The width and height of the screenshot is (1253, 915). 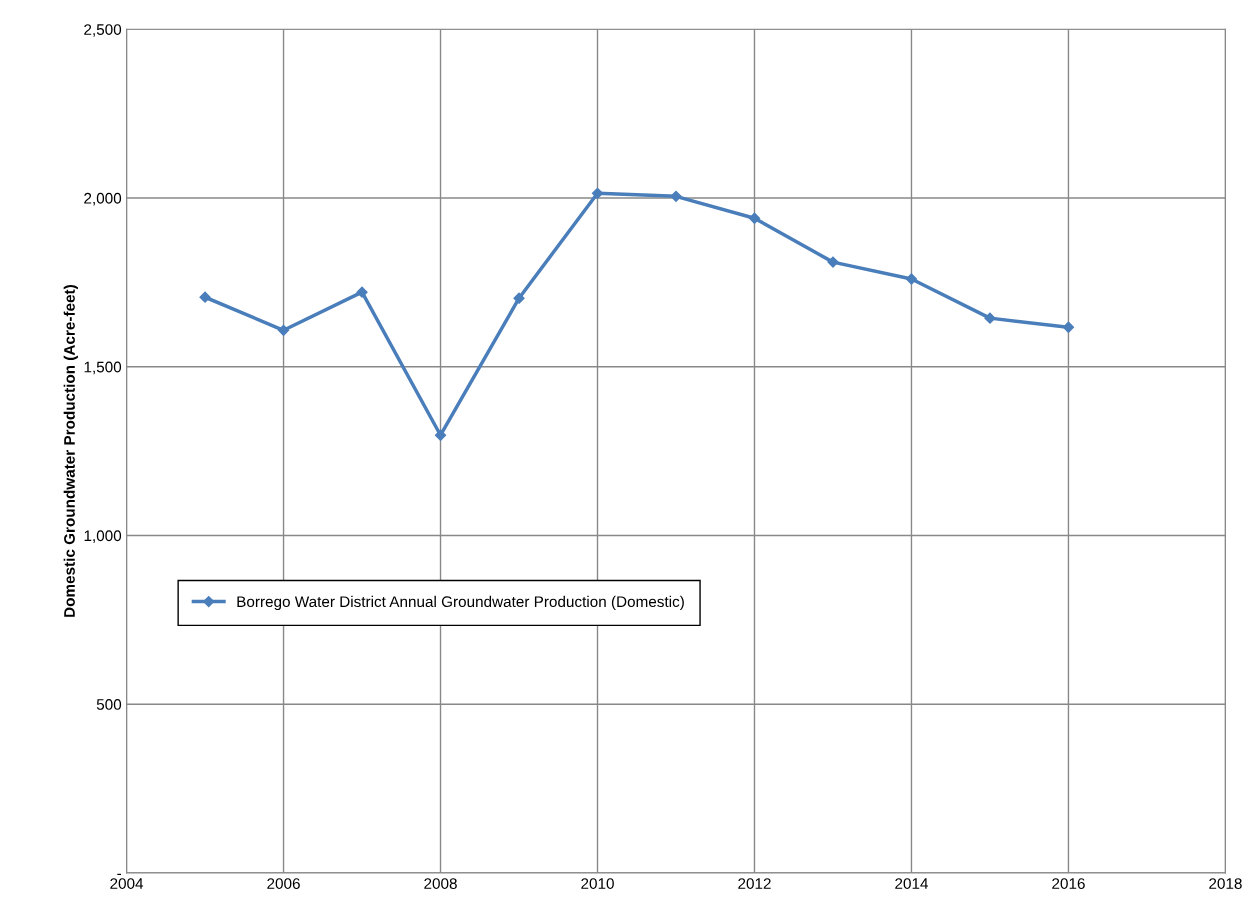 What do you see at coordinates (1068, 883) in the screenshot?
I see `x-tick-label: 2016` at bounding box center [1068, 883].